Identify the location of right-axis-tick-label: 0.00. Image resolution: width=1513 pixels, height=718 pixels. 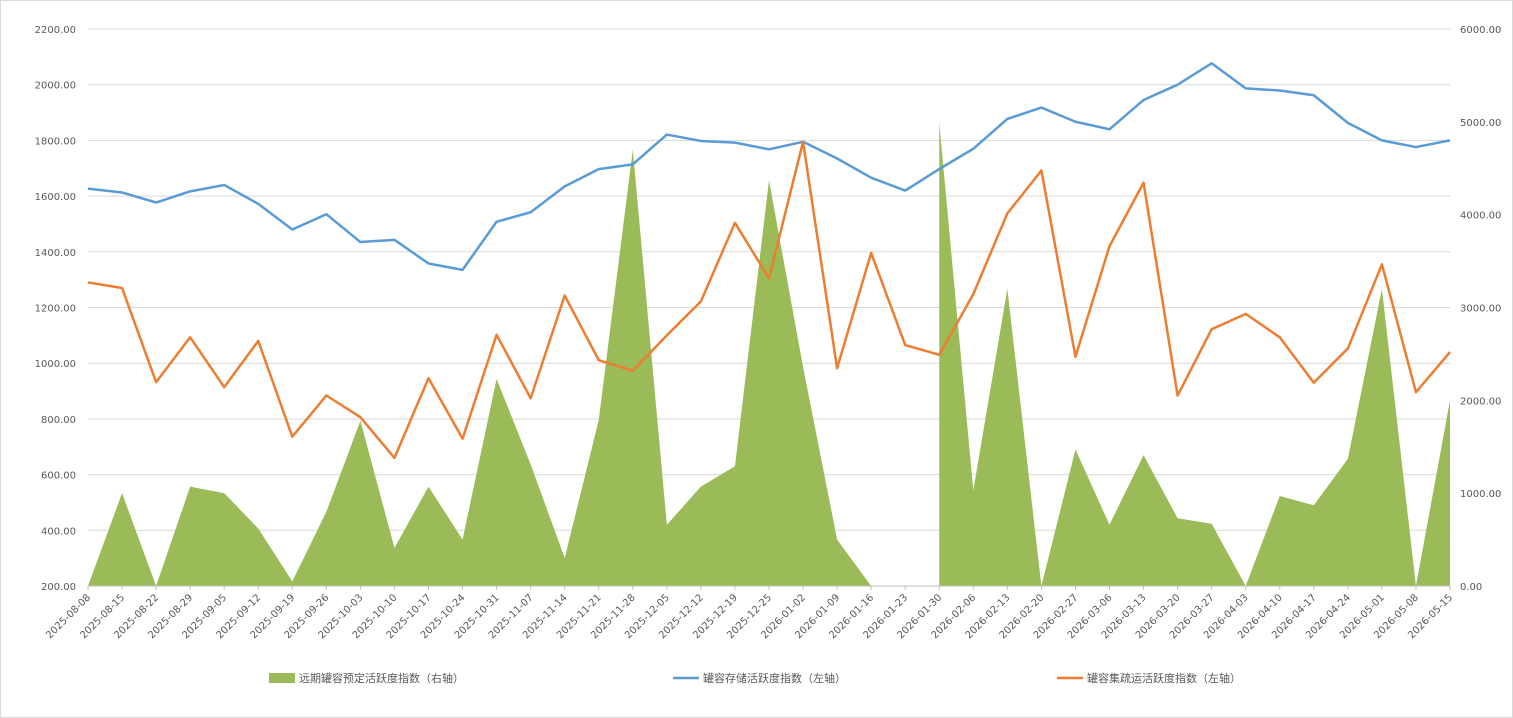
(1471, 587).